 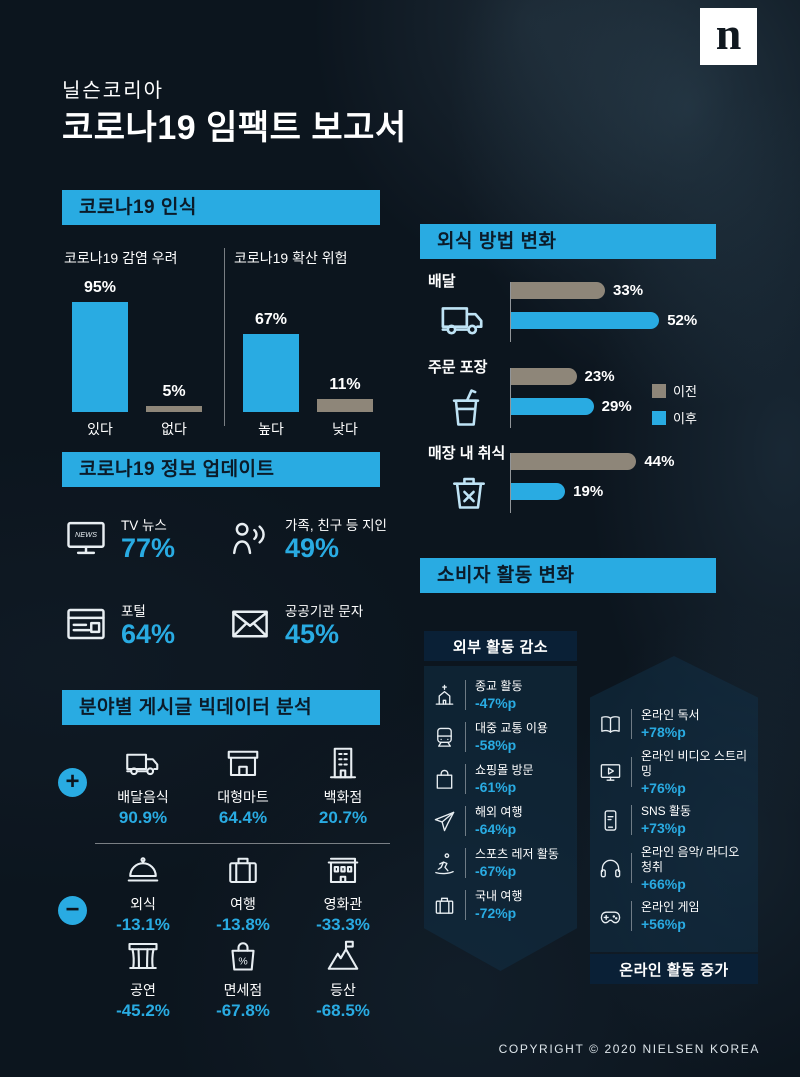 What do you see at coordinates (243, 893) in the screenshot?
I see `bigdata-item: 여행 -13.8%` at bounding box center [243, 893].